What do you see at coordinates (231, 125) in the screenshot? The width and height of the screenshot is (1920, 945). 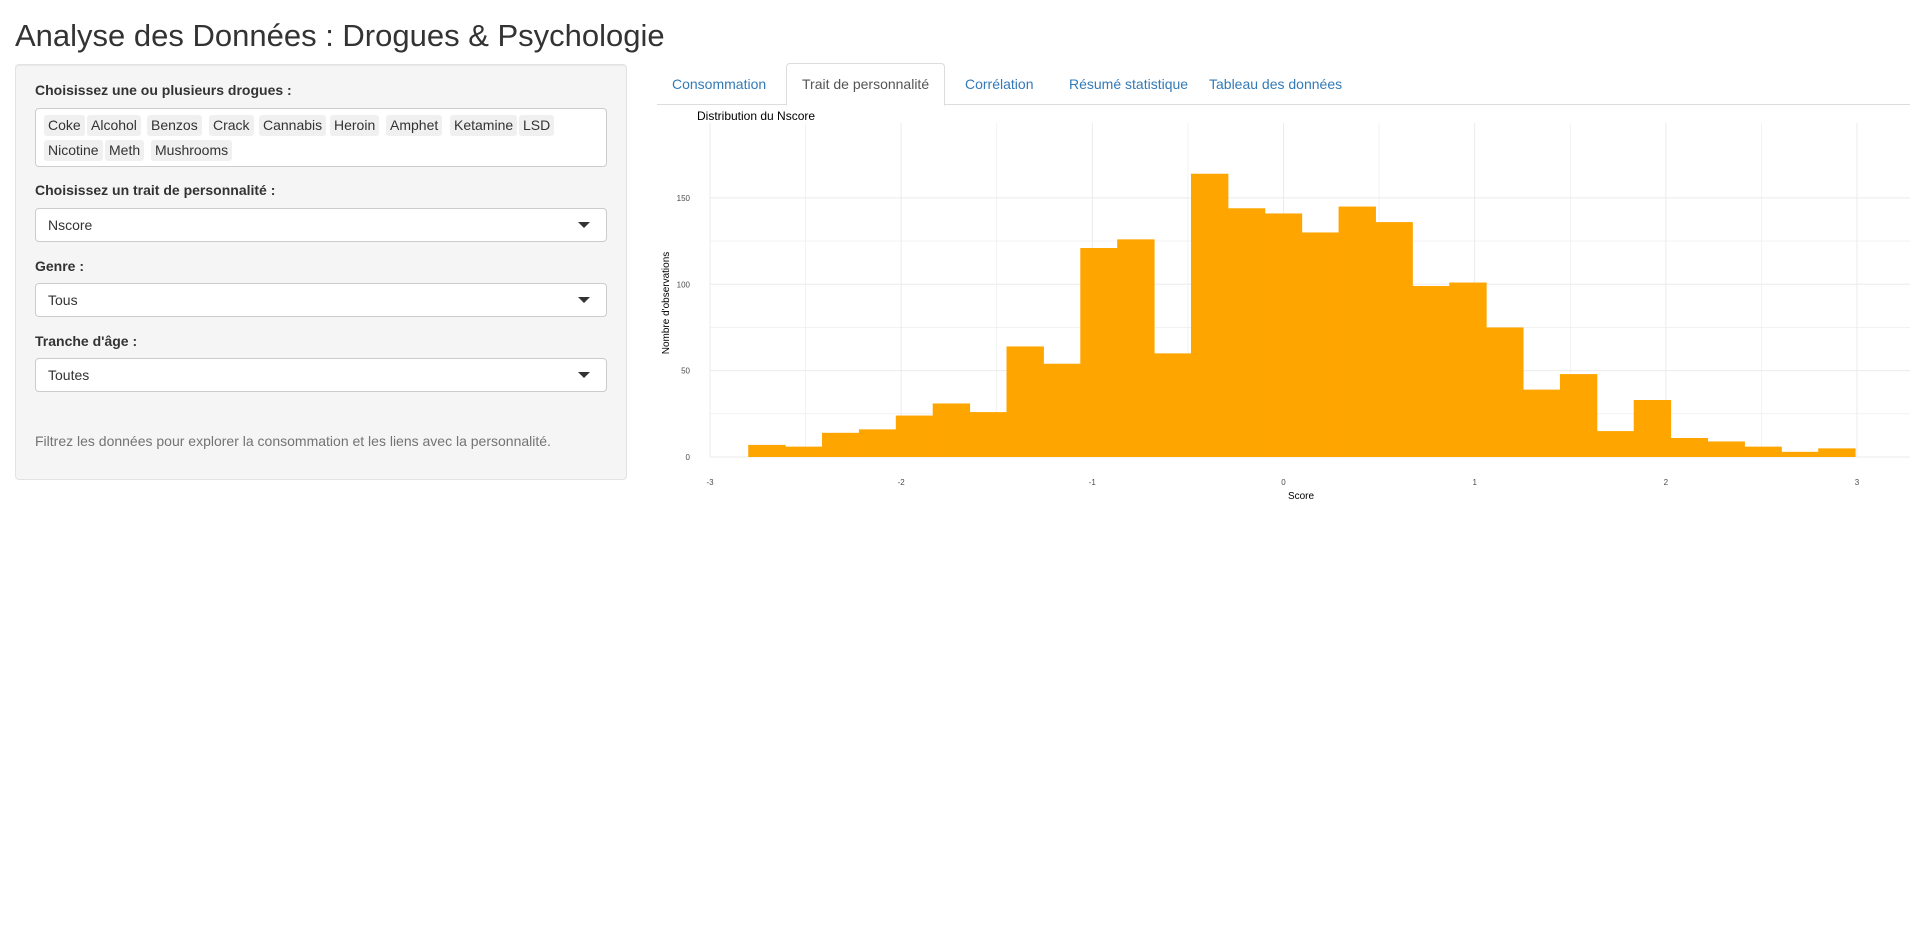 I see `drug-chip: Crack` at bounding box center [231, 125].